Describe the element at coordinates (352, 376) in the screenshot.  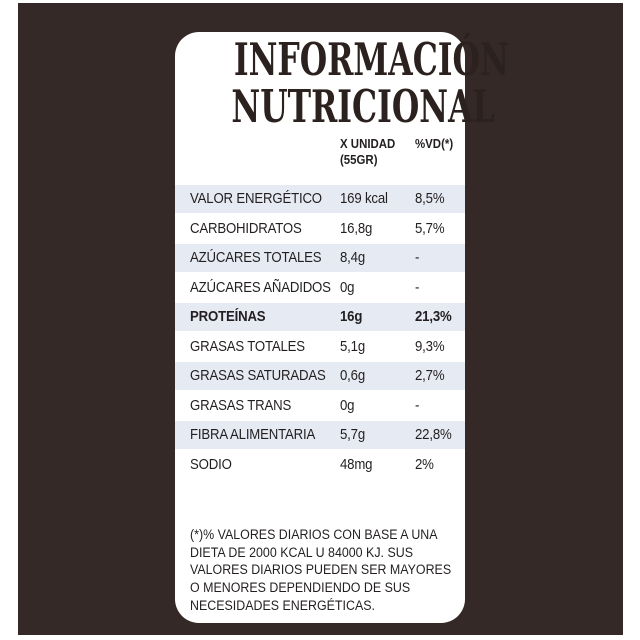
I see `row-value: 0,6g` at that location.